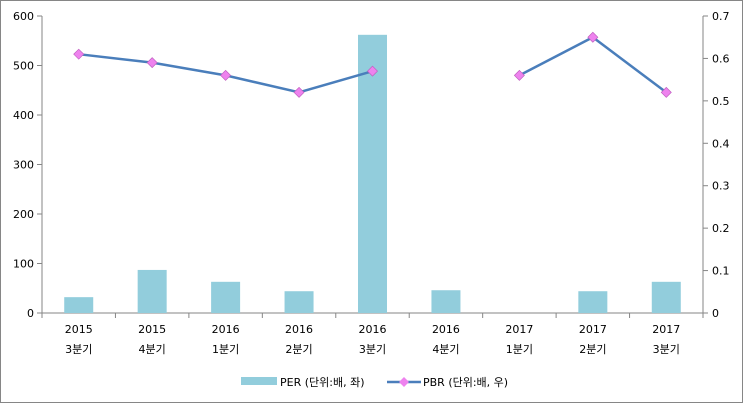 The width and height of the screenshot is (743, 406). What do you see at coordinates (593, 64) in the screenshot?
I see `pbr-line` at bounding box center [593, 64].